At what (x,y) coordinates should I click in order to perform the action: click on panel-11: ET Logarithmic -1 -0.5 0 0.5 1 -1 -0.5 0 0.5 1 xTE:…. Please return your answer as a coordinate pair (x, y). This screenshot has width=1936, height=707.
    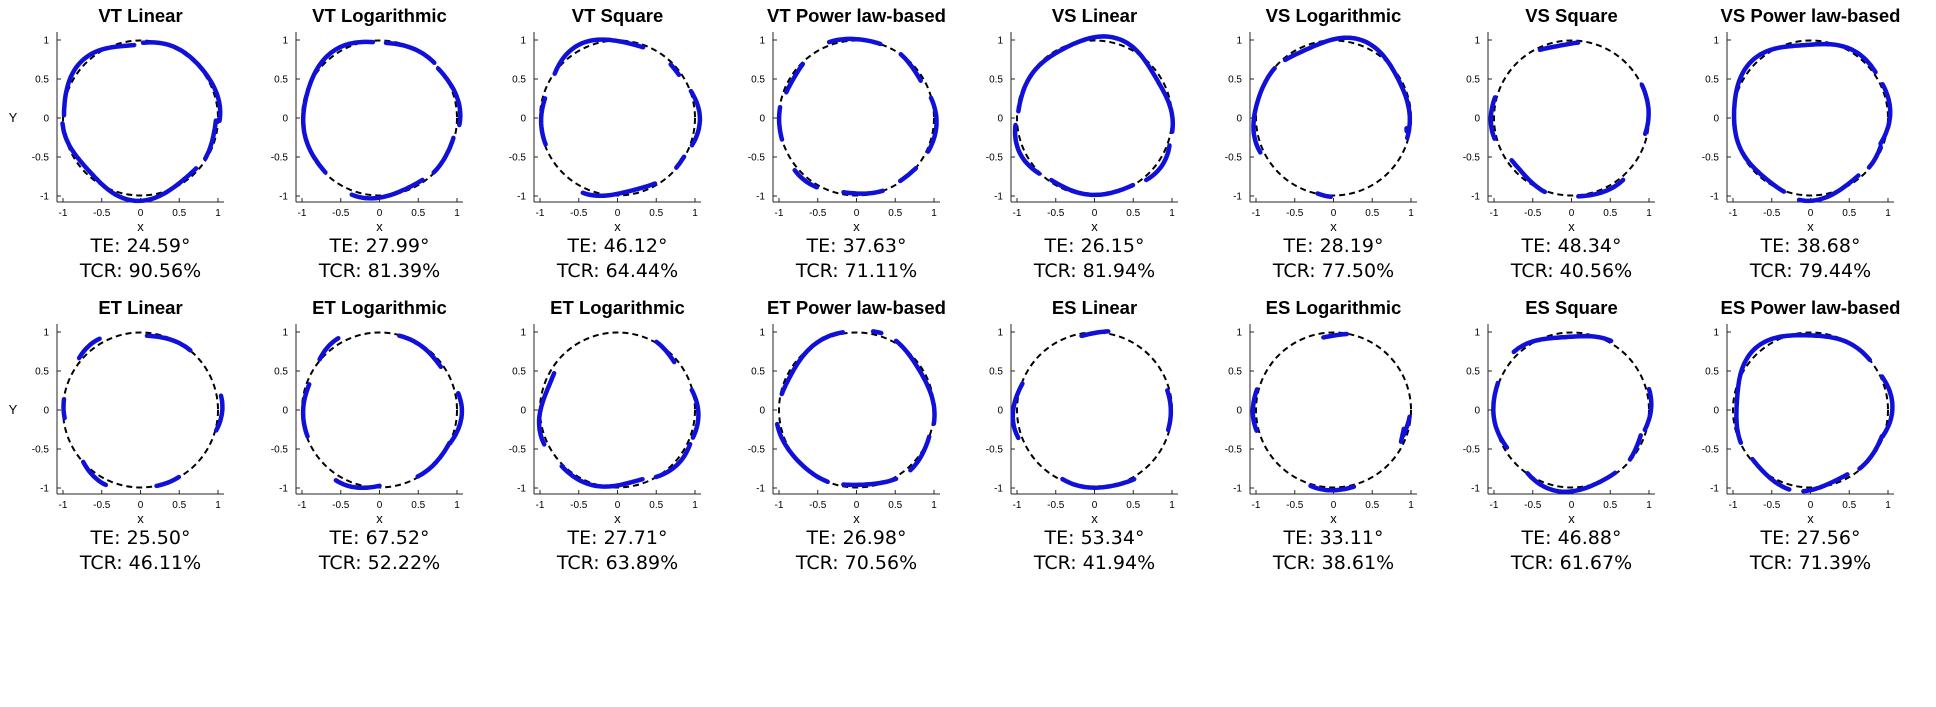
    Looking at the image, I should click on (605, 435).